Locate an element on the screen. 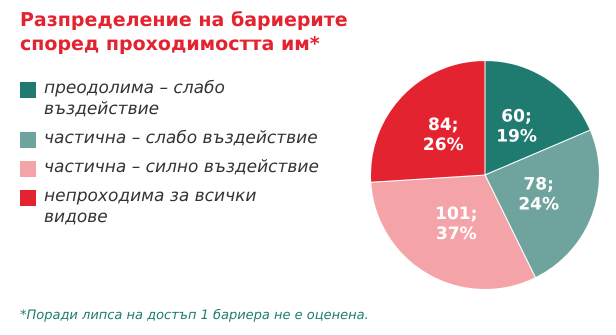 This screenshot has height=335, width=616. legend-label: частична – слабо въздействие is located at coordinates (181, 138).